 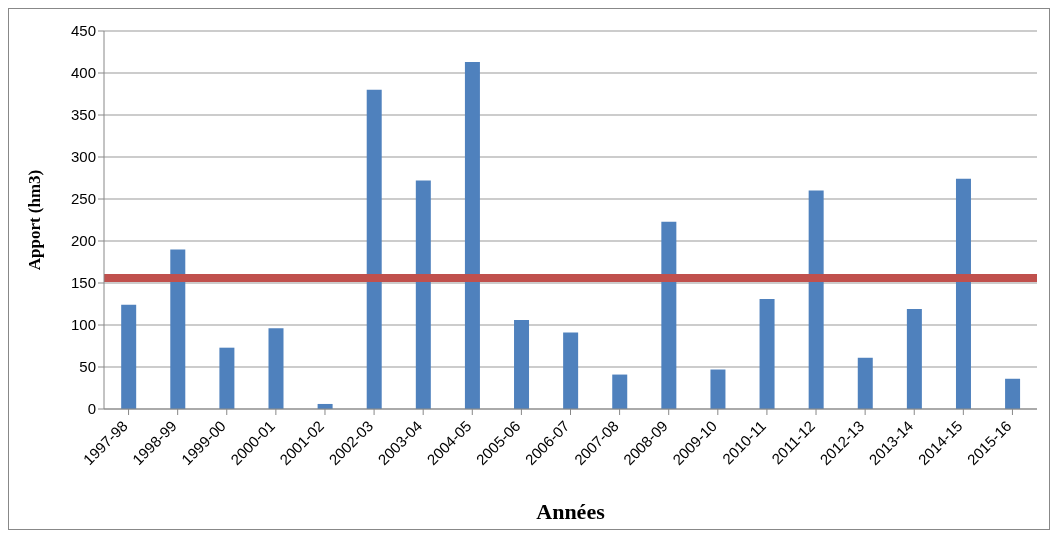 I want to click on x-axis-title: Années, so click(x=571, y=511).